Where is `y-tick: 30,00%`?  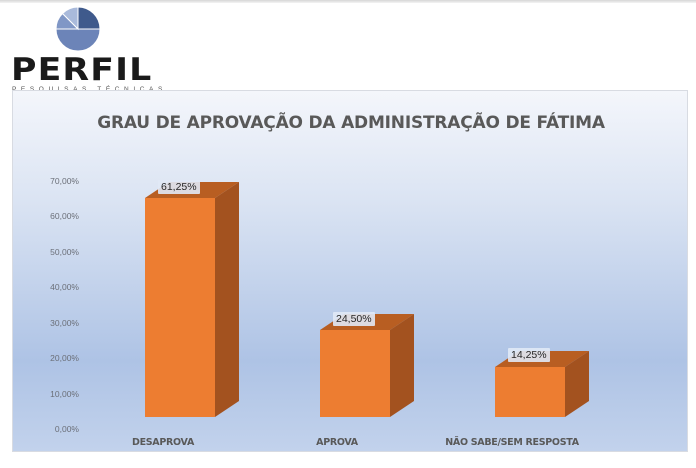
y-tick: 30,00% is located at coordinates (64, 323).